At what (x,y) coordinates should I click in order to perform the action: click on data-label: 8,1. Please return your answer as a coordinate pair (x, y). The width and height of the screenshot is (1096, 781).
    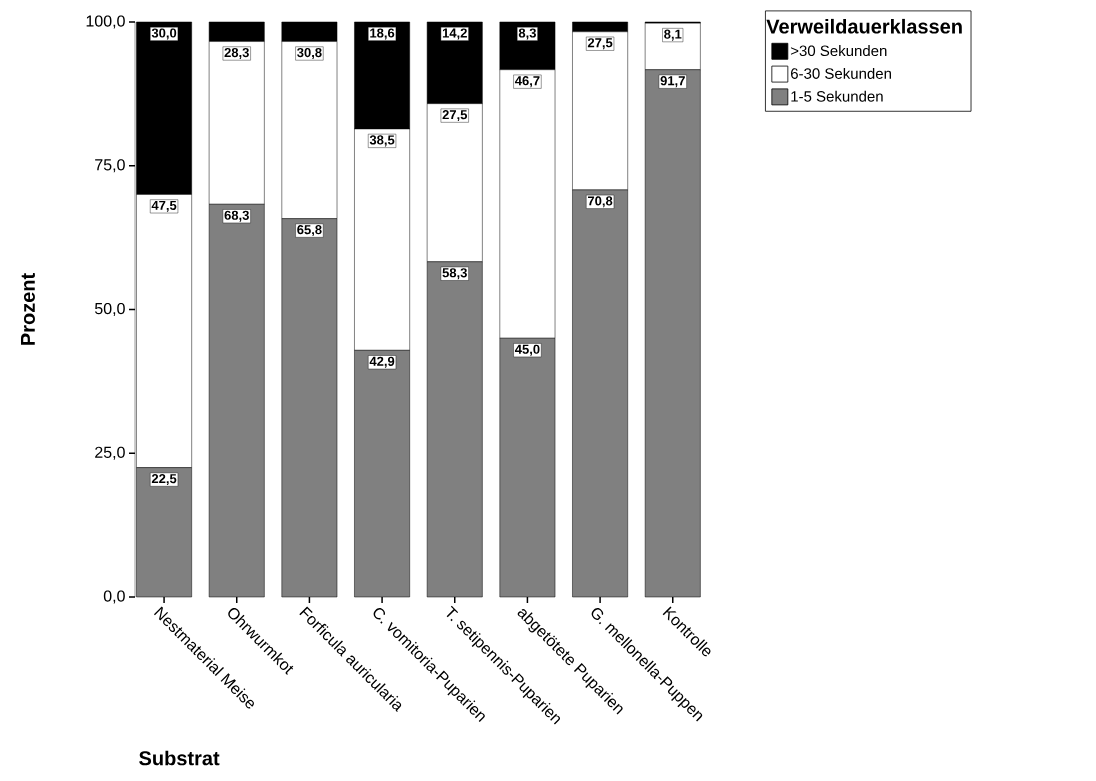
    Looking at the image, I should click on (673, 35).